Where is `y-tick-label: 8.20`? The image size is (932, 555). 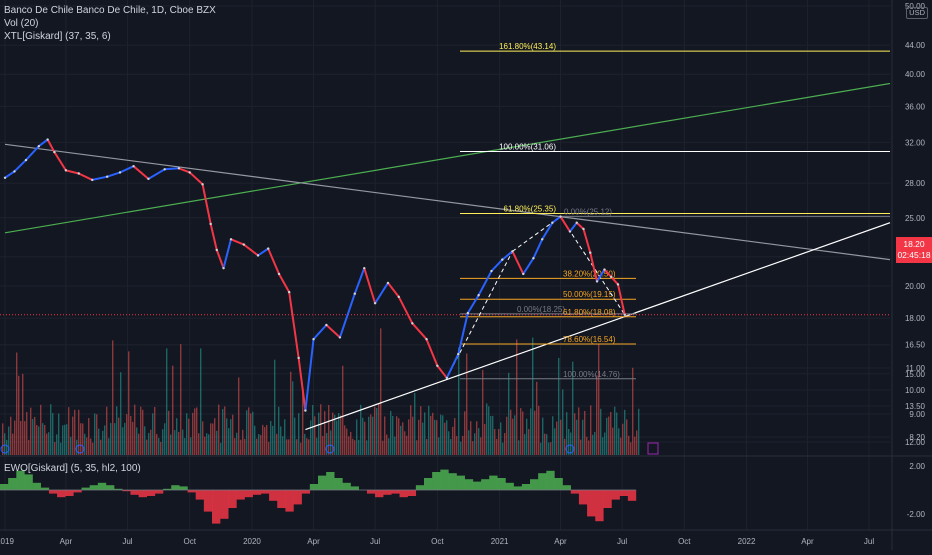 y-tick-label: 8.20 is located at coordinates (917, 437).